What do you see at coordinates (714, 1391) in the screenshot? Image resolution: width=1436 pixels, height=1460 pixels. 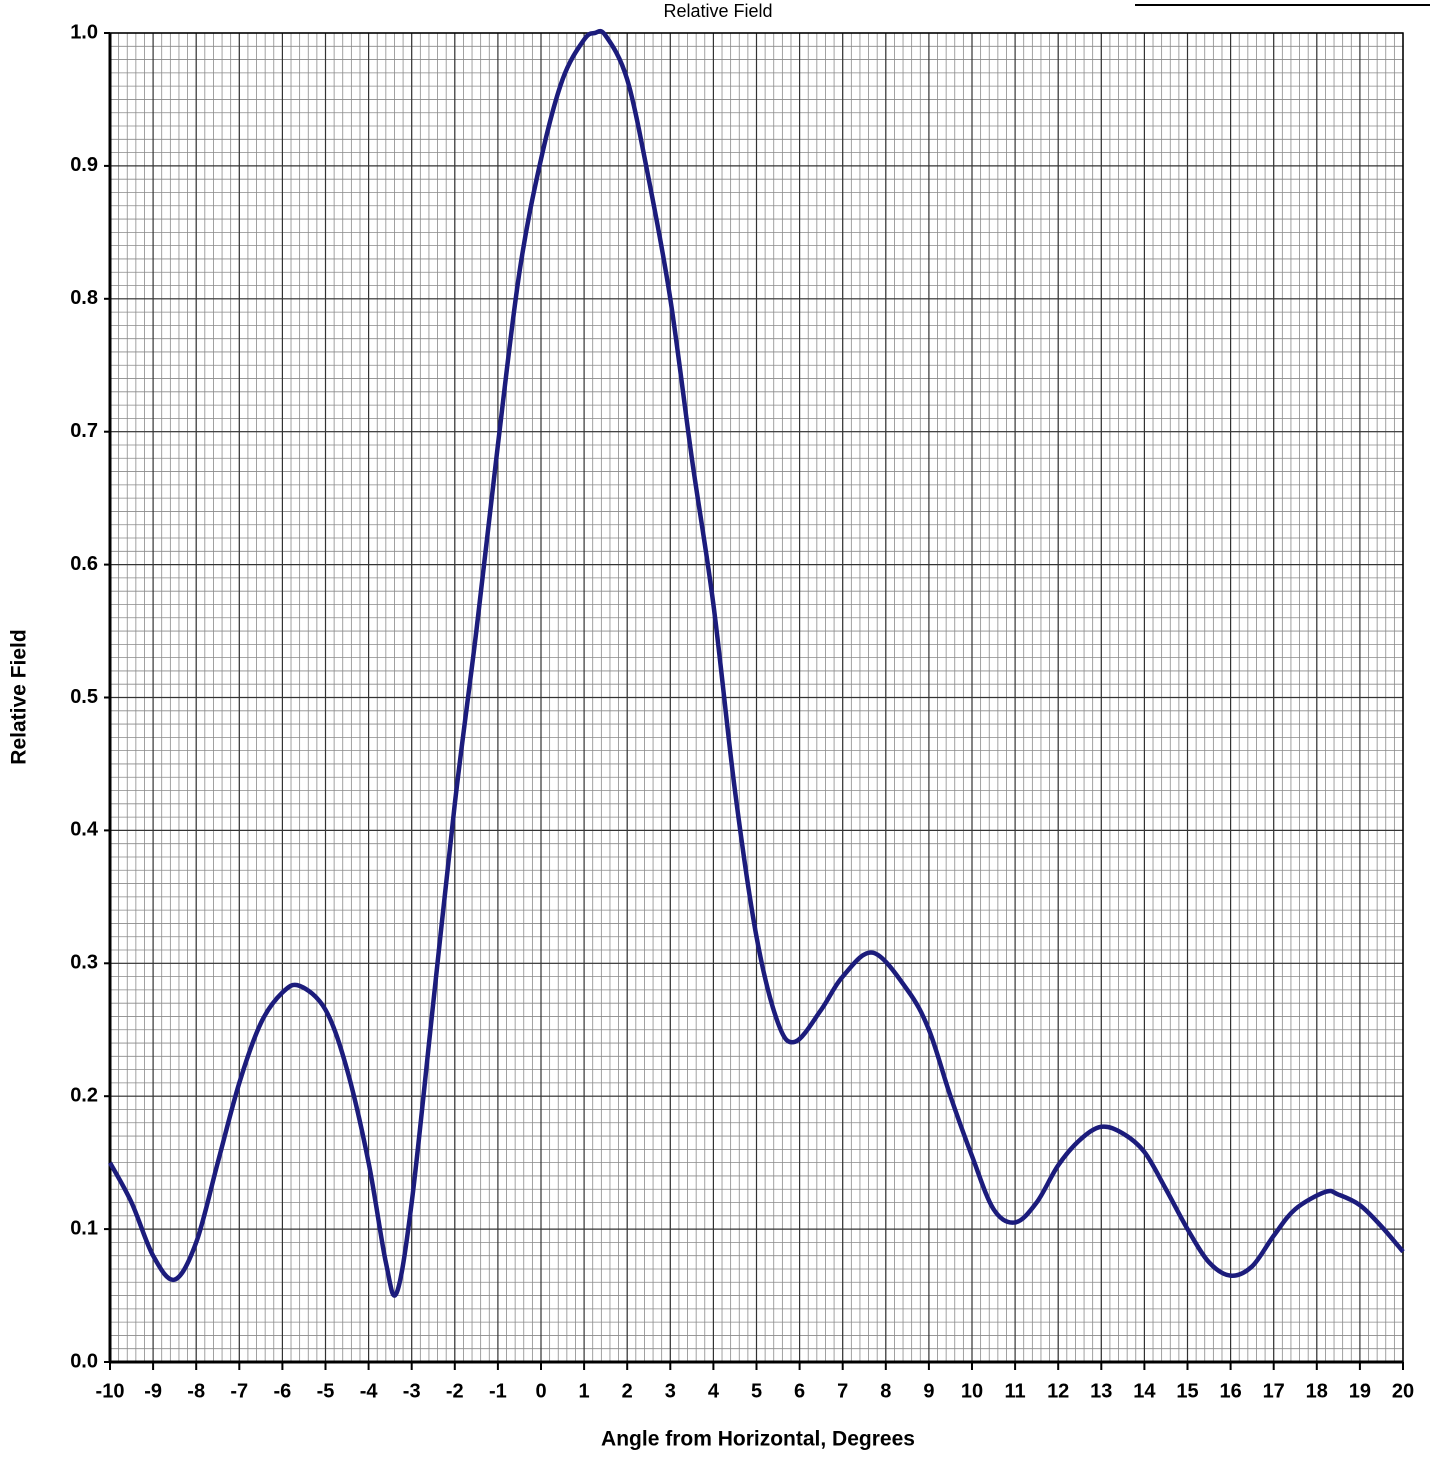 I see `x-tick-label: 4` at bounding box center [714, 1391].